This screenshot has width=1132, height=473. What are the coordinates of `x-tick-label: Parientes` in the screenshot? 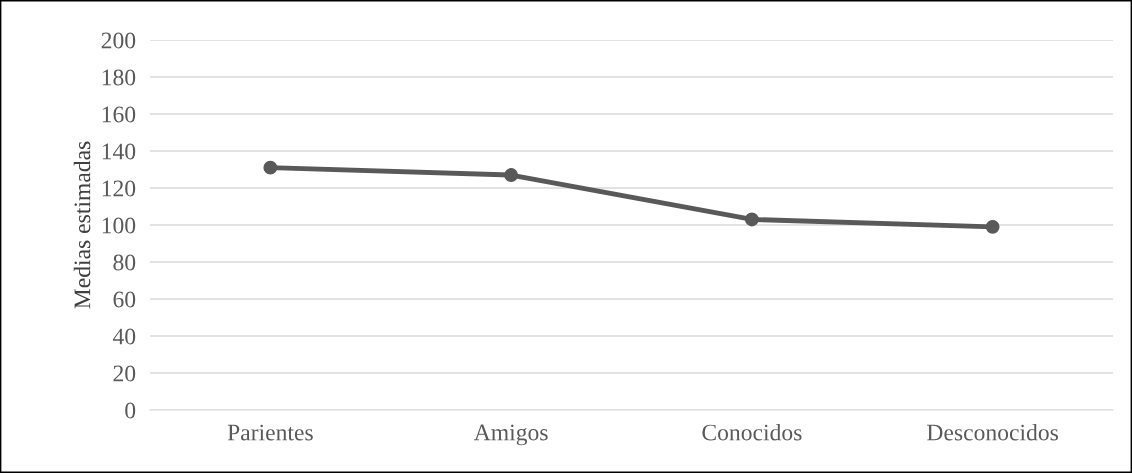 It's located at (270, 432).